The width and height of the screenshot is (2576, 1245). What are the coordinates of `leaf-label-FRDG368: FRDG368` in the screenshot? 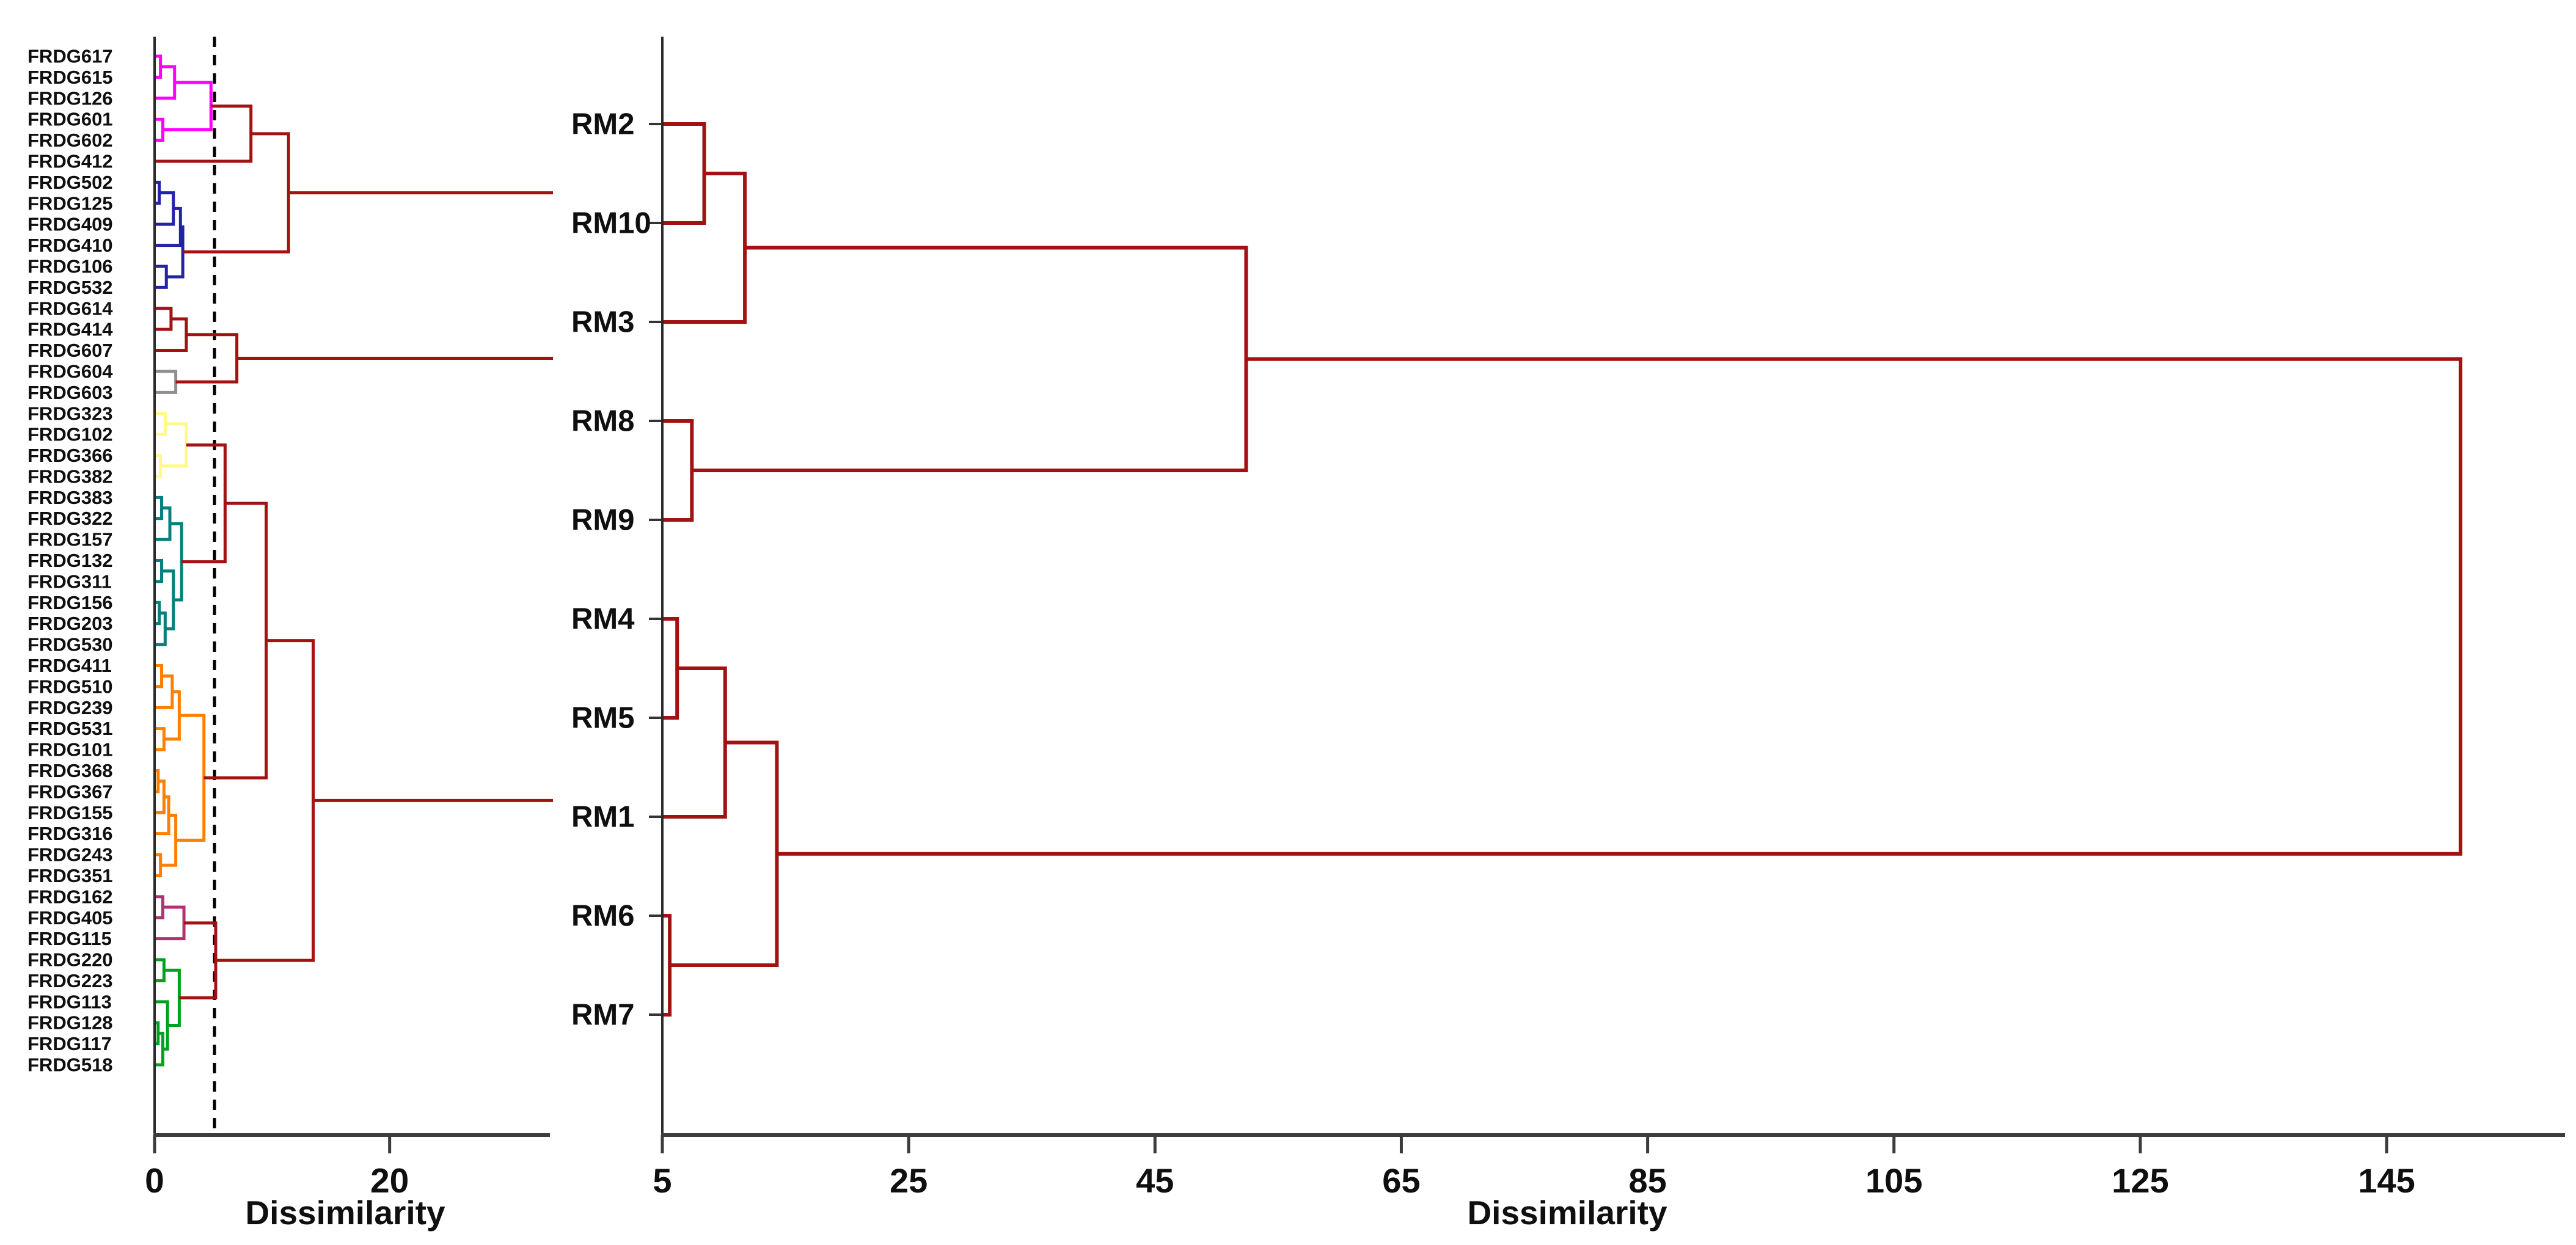 It's located at (70, 770).